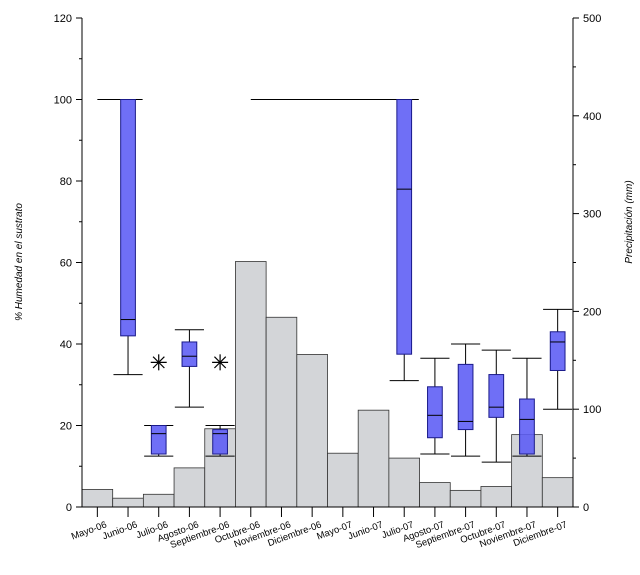  I want to click on y-axis-title: % Humedad en el sustrato, so click(19, 262).